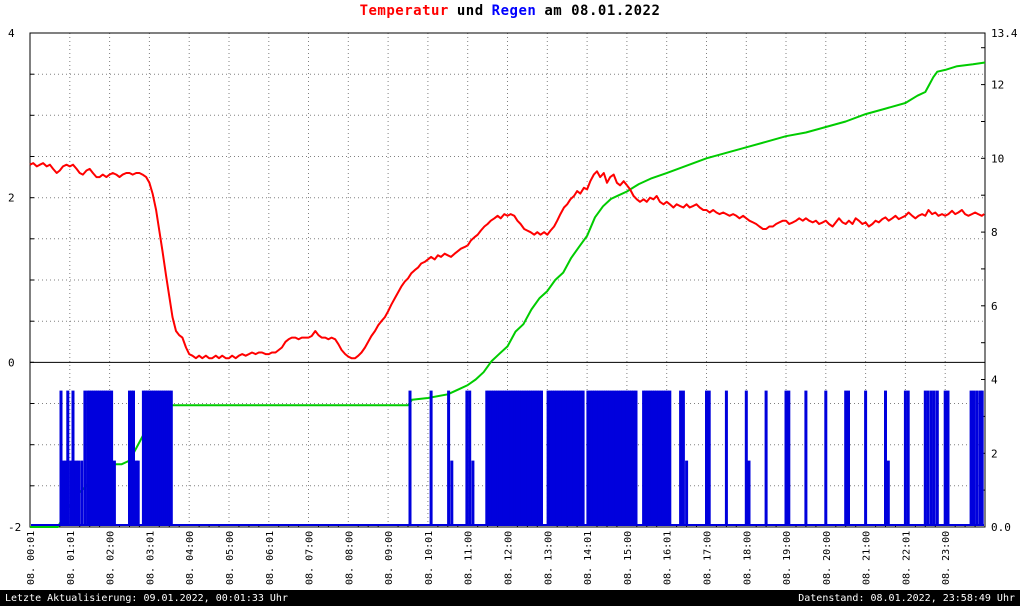 The width and height of the screenshot is (1020, 606). Describe the element at coordinates (602, 11) in the screenshot. I see `title-date: am 08.01.2022` at that location.